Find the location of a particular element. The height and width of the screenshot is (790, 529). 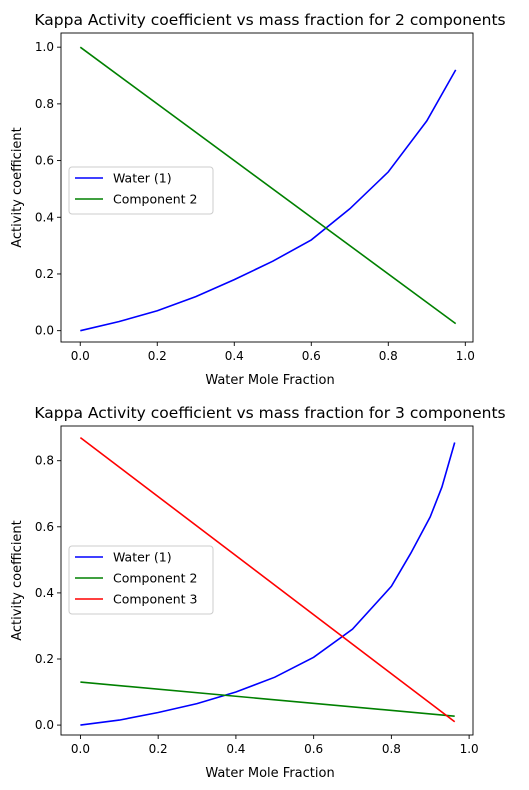

y-tick-label: 1.0 is located at coordinates (44, 47).